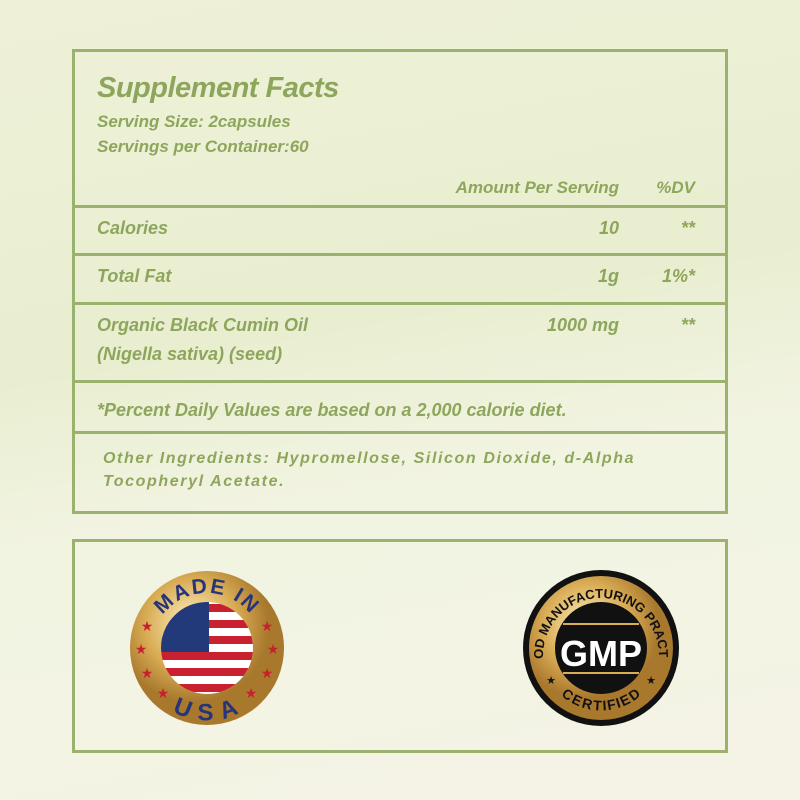  I want to click on row-cumin-name-latin: (Nigella sativa) (seed), so click(190, 354).